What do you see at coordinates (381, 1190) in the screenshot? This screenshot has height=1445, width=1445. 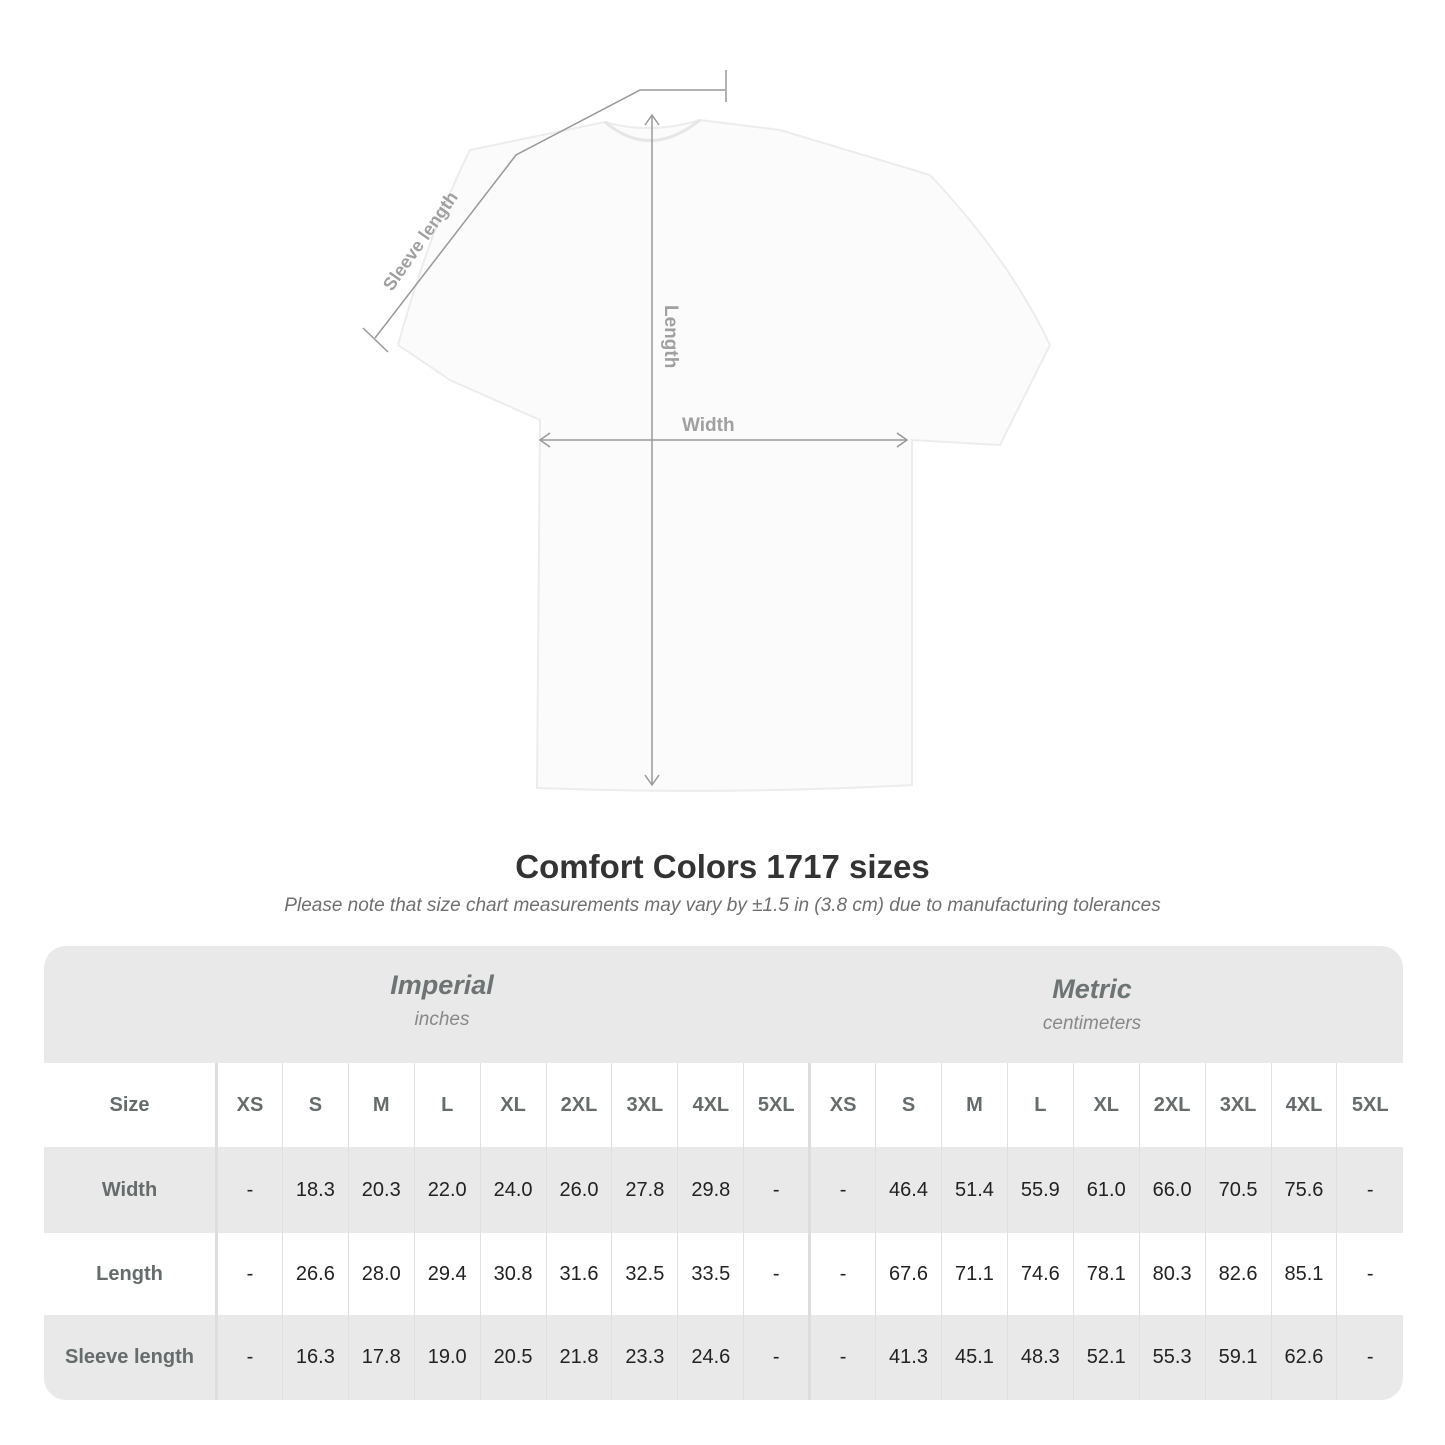 I see `imperial-value: 20.3` at bounding box center [381, 1190].